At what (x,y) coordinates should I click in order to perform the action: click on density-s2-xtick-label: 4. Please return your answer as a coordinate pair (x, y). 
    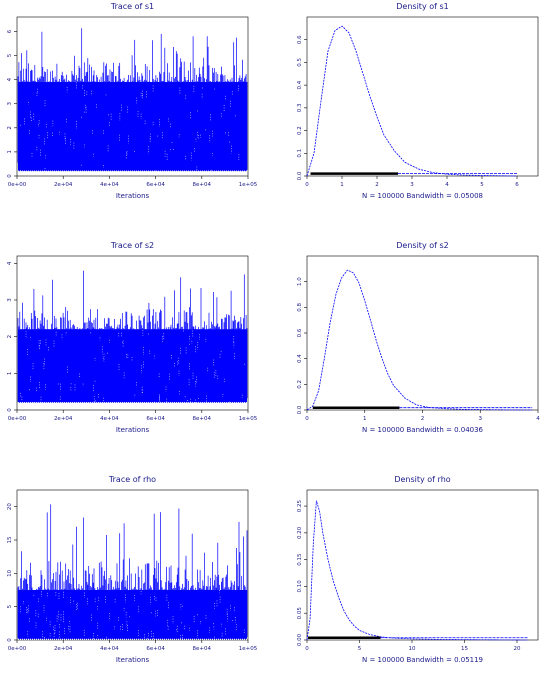
    Looking at the image, I should click on (538, 419).